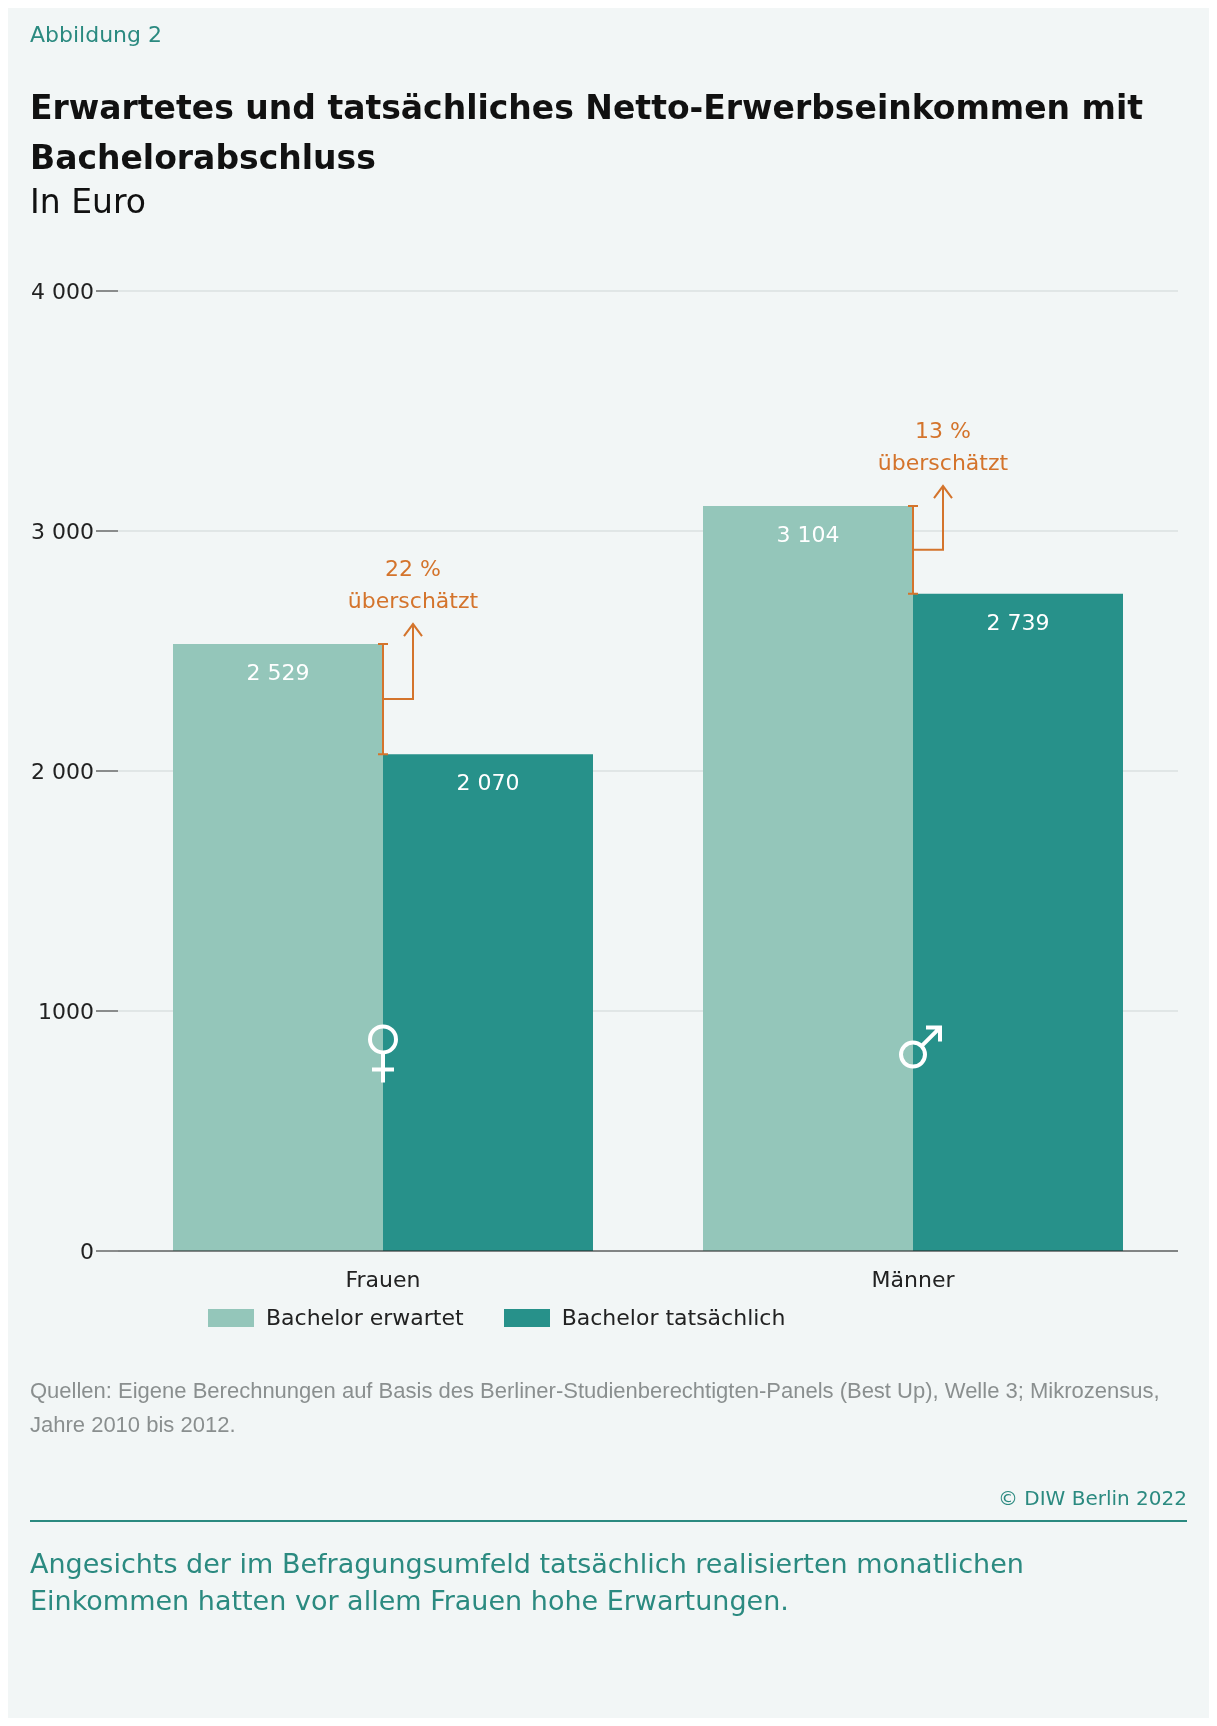  What do you see at coordinates (88, 201) in the screenshot?
I see `chart-subtitle: In Euro` at bounding box center [88, 201].